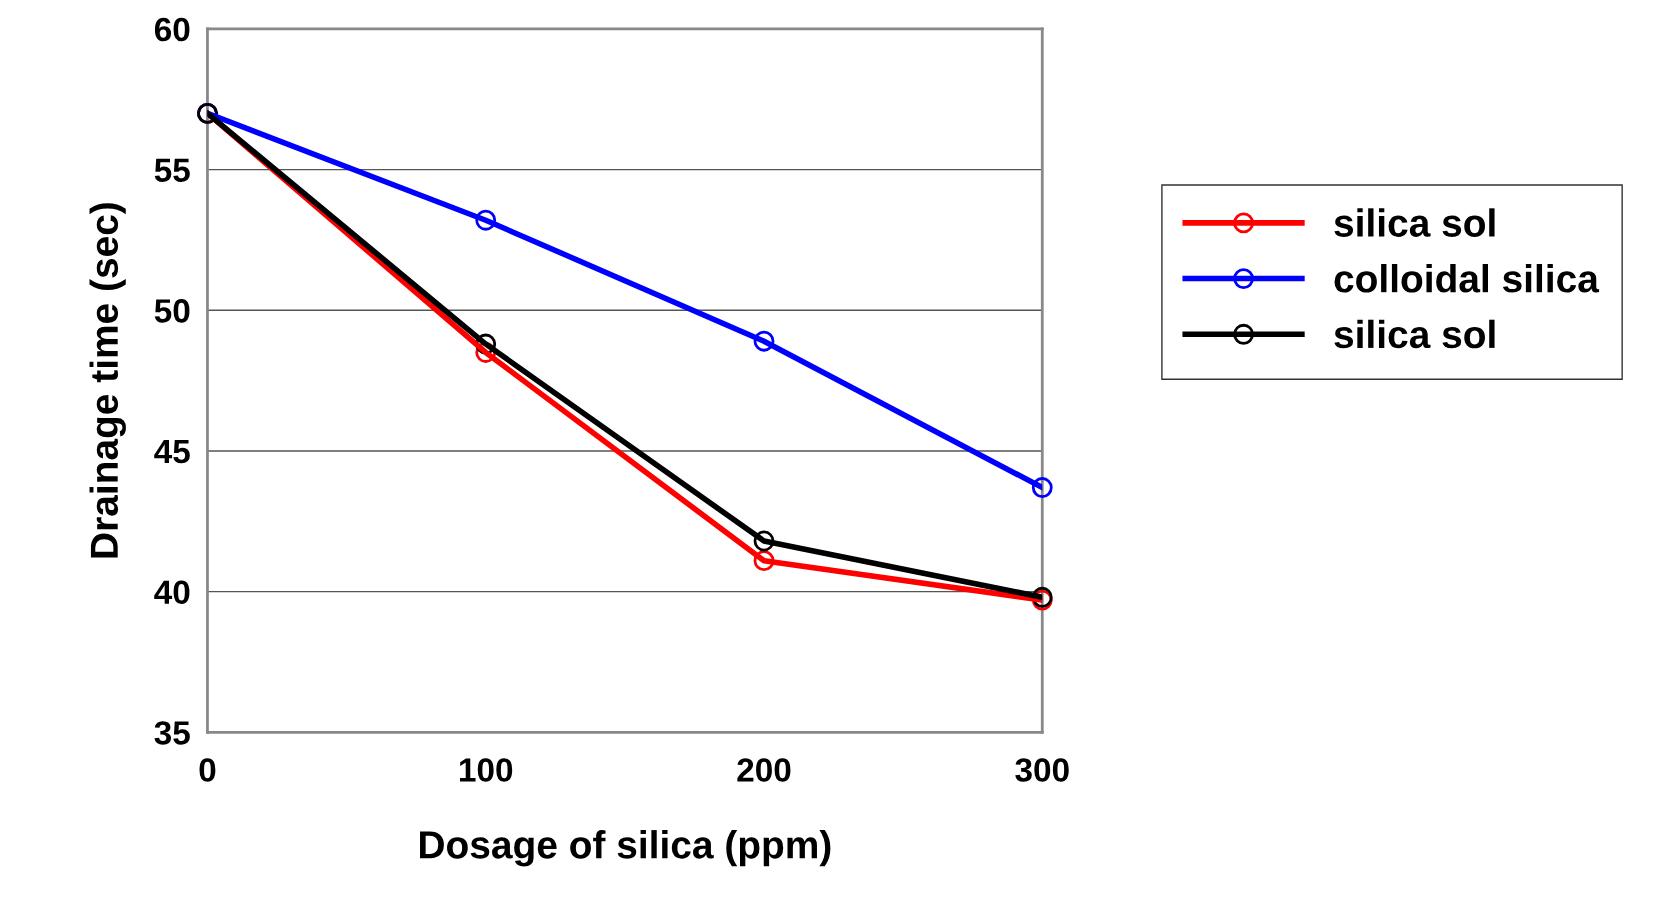 The width and height of the screenshot is (1673, 903). I want to click on y-tick-label: 60, so click(172, 29).